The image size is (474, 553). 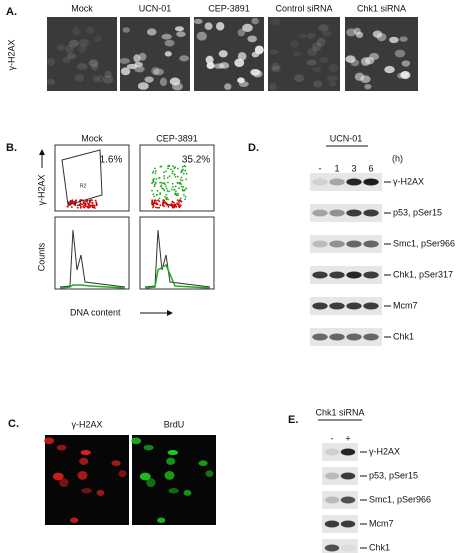 What do you see at coordinates (92, 258) in the screenshot?
I see `histogram-line` at bounding box center [92, 258].